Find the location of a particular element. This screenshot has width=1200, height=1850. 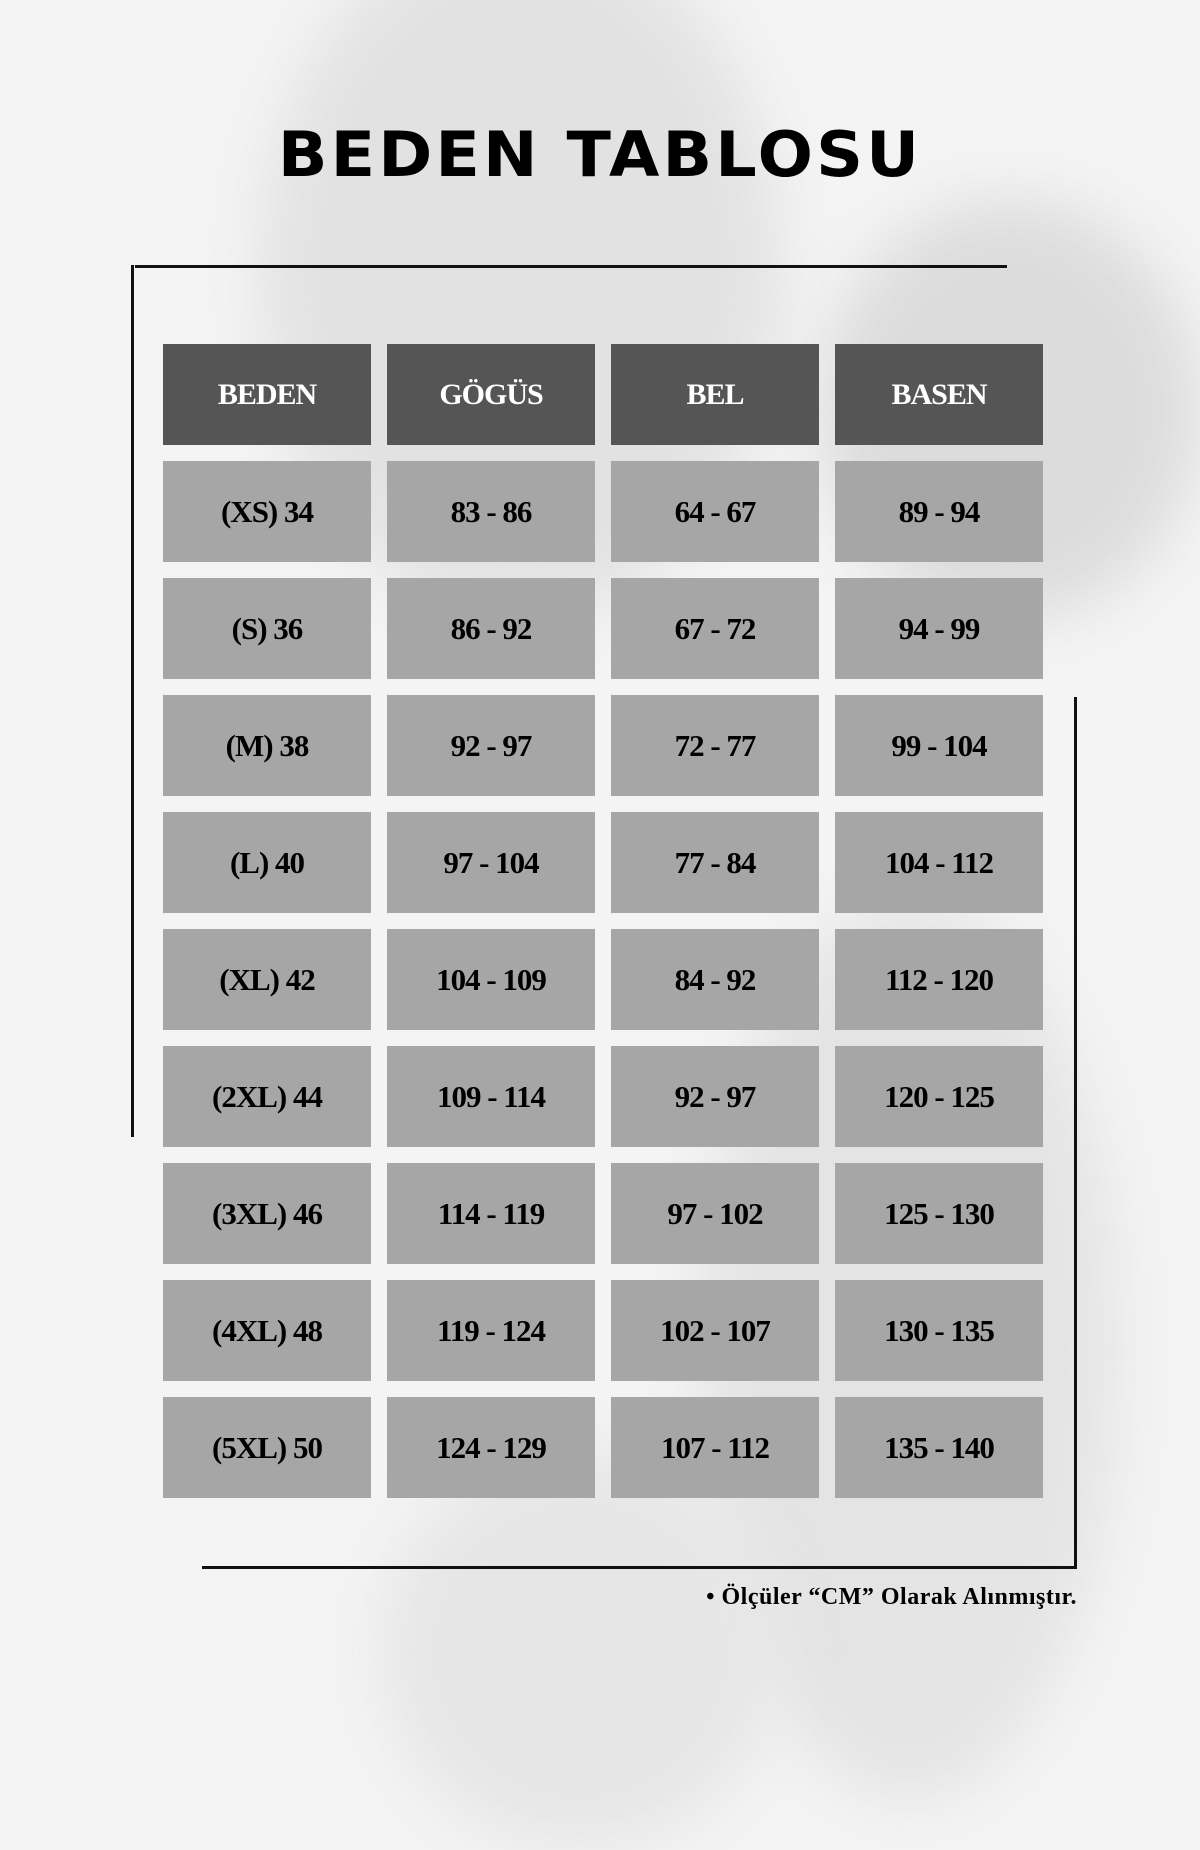

table-cell: 124 - 129 is located at coordinates (491, 1447).